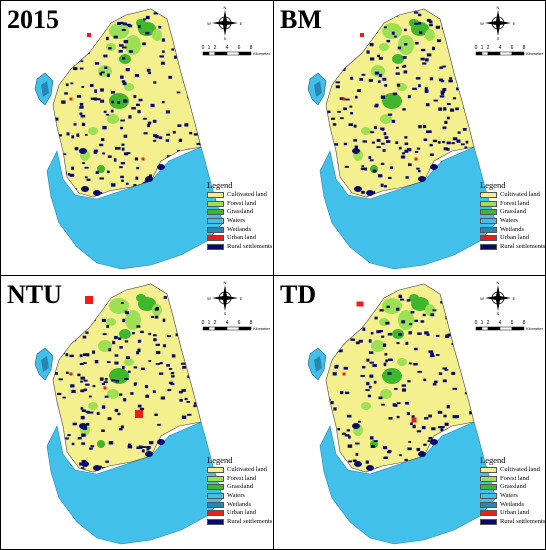 This screenshot has width=546, height=550. What do you see at coordinates (125, 334) in the screenshot?
I see `grassland-patch` at bounding box center [125, 334].